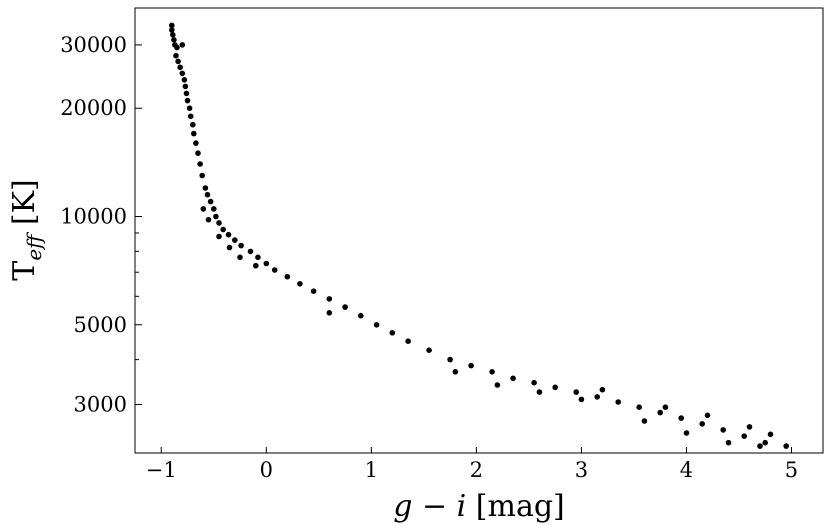 The height and width of the screenshot is (530, 830). I want to click on x-tick-label: 1, so click(371, 470).